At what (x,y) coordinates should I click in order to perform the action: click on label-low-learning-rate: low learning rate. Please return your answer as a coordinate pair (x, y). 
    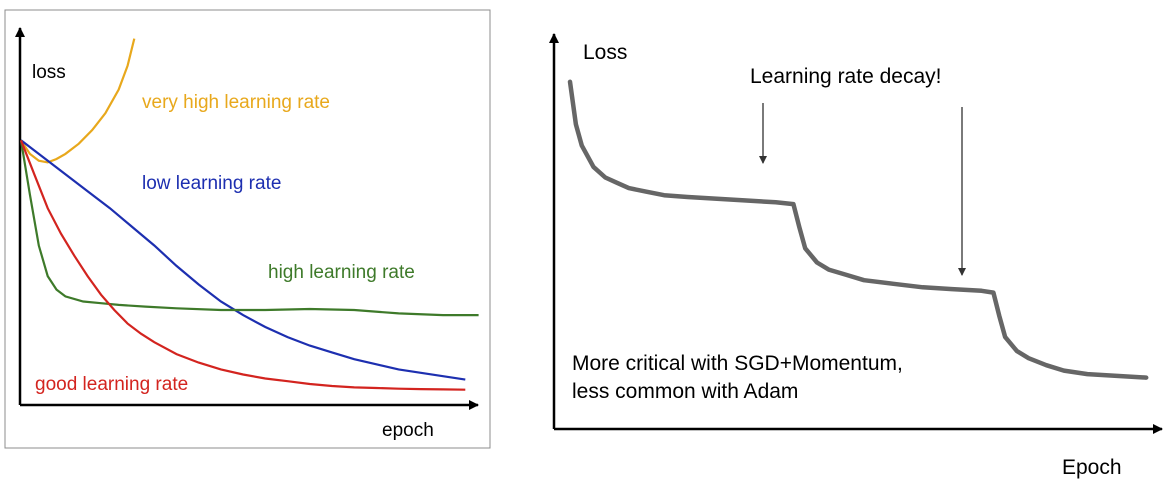
    Looking at the image, I should click on (211, 183).